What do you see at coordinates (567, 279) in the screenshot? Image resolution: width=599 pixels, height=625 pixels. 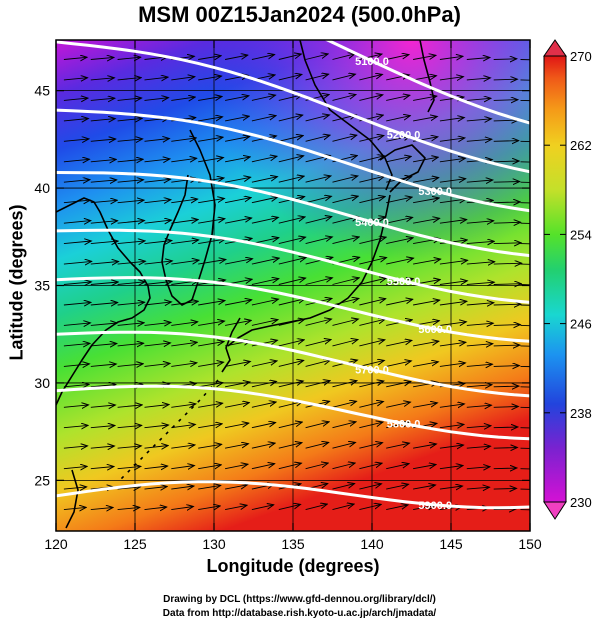 I see `colorbar: 270 262 254 246 238 230` at bounding box center [567, 279].